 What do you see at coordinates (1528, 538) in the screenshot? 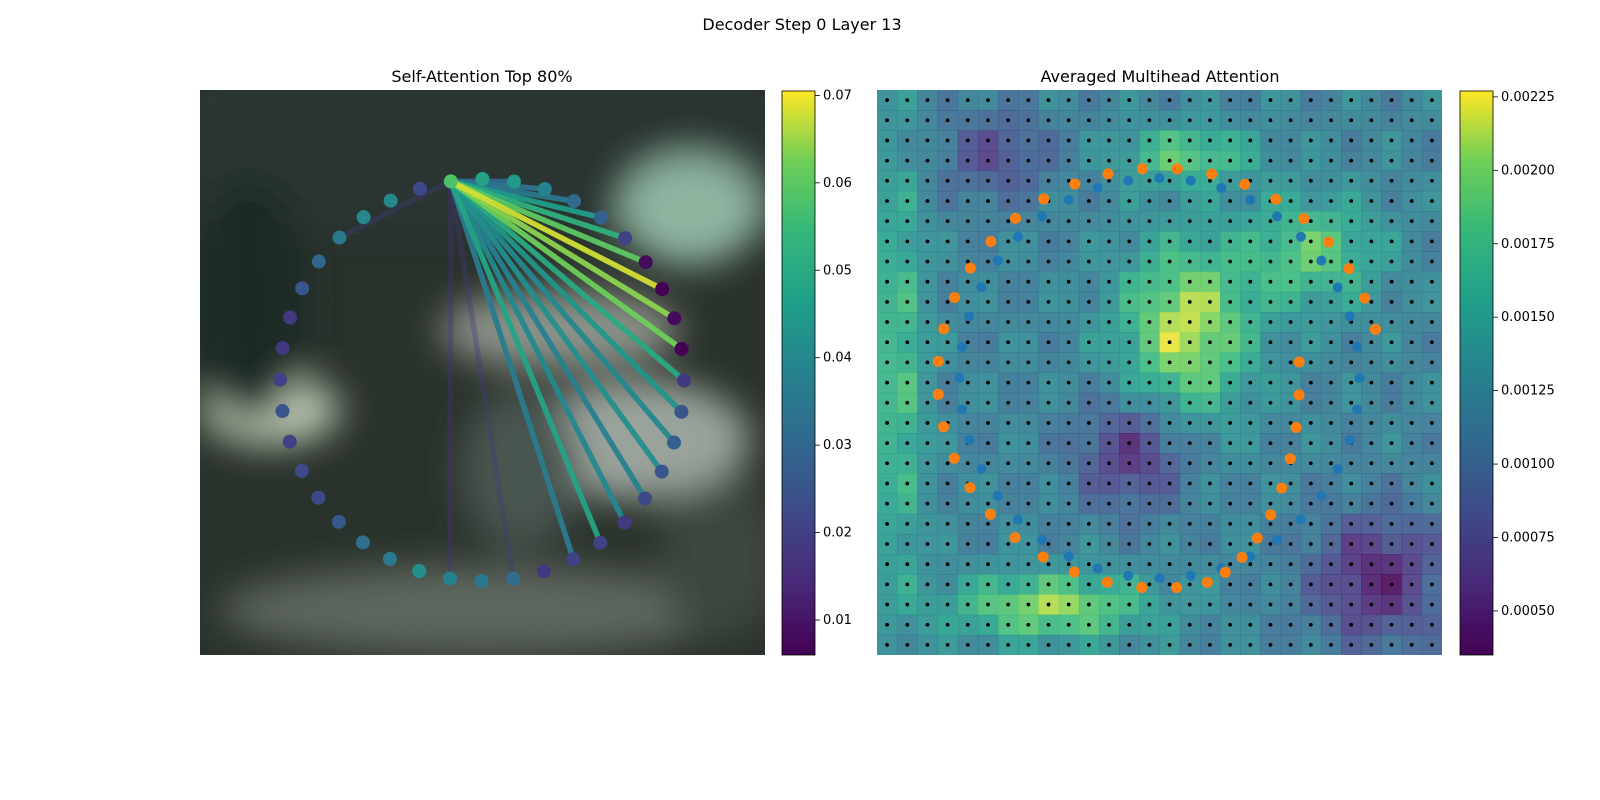
I see `colorbar-tick-label: 0.00075` at bounding box center [1528, 538].